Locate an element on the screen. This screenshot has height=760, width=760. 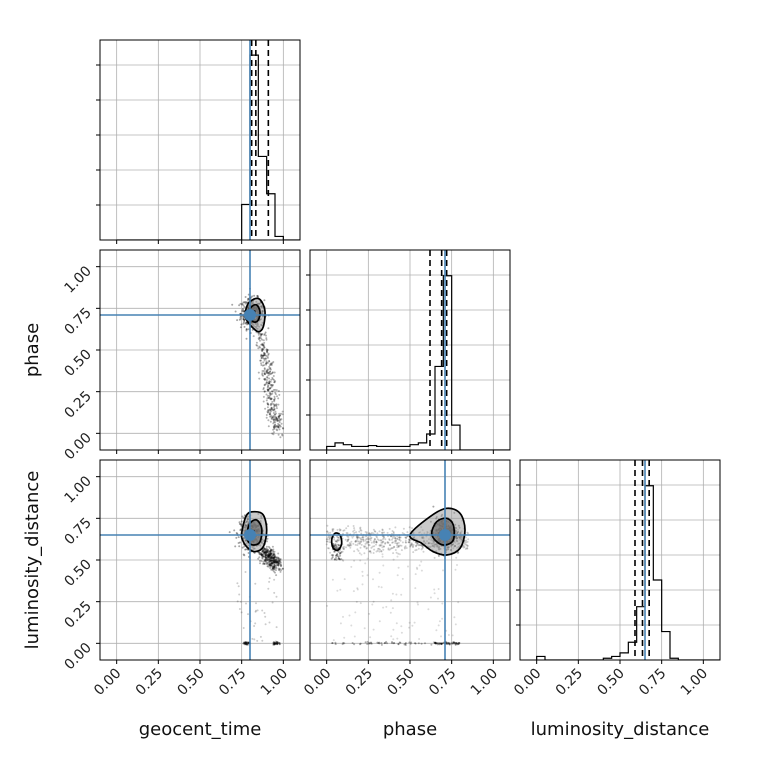
panel-geocent_time-vs-luminosity_distance-plot-area is located at coordinates (200, 560).